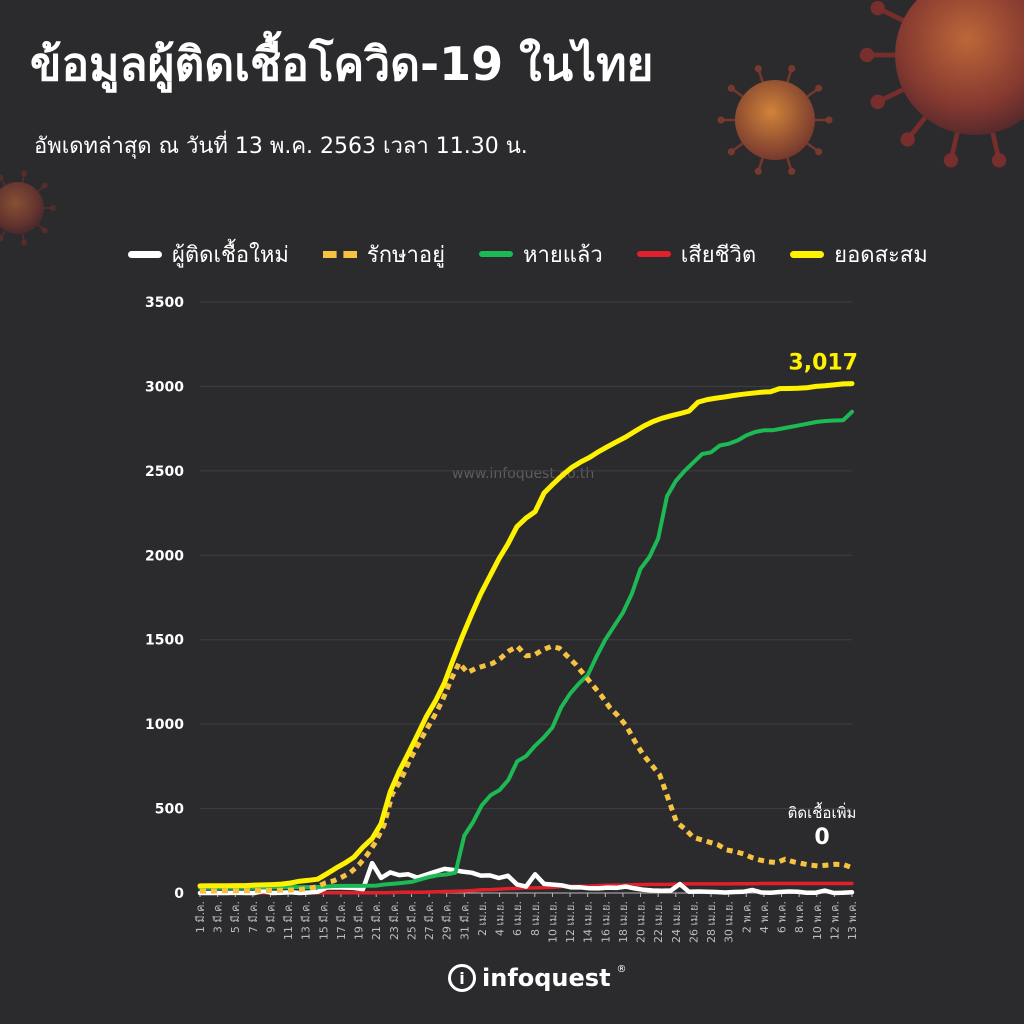 This screenshot has height=1024, width=1024. What do you see at coordinates (588, 922) in the screenshot?
I see `x-tick-label: 14 เม.ย.` at bounding box center [588, 922].